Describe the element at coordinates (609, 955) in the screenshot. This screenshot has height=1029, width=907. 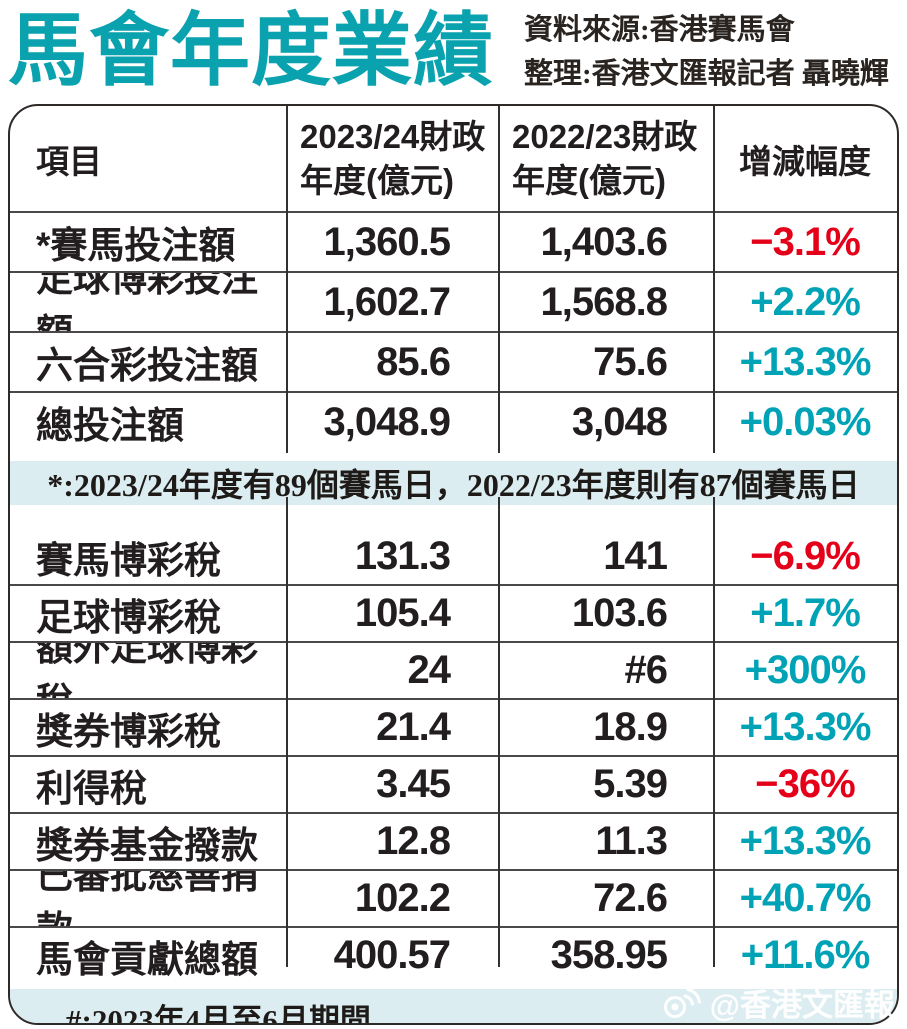
I see `value-fy2022-23: 358.95` at that location.